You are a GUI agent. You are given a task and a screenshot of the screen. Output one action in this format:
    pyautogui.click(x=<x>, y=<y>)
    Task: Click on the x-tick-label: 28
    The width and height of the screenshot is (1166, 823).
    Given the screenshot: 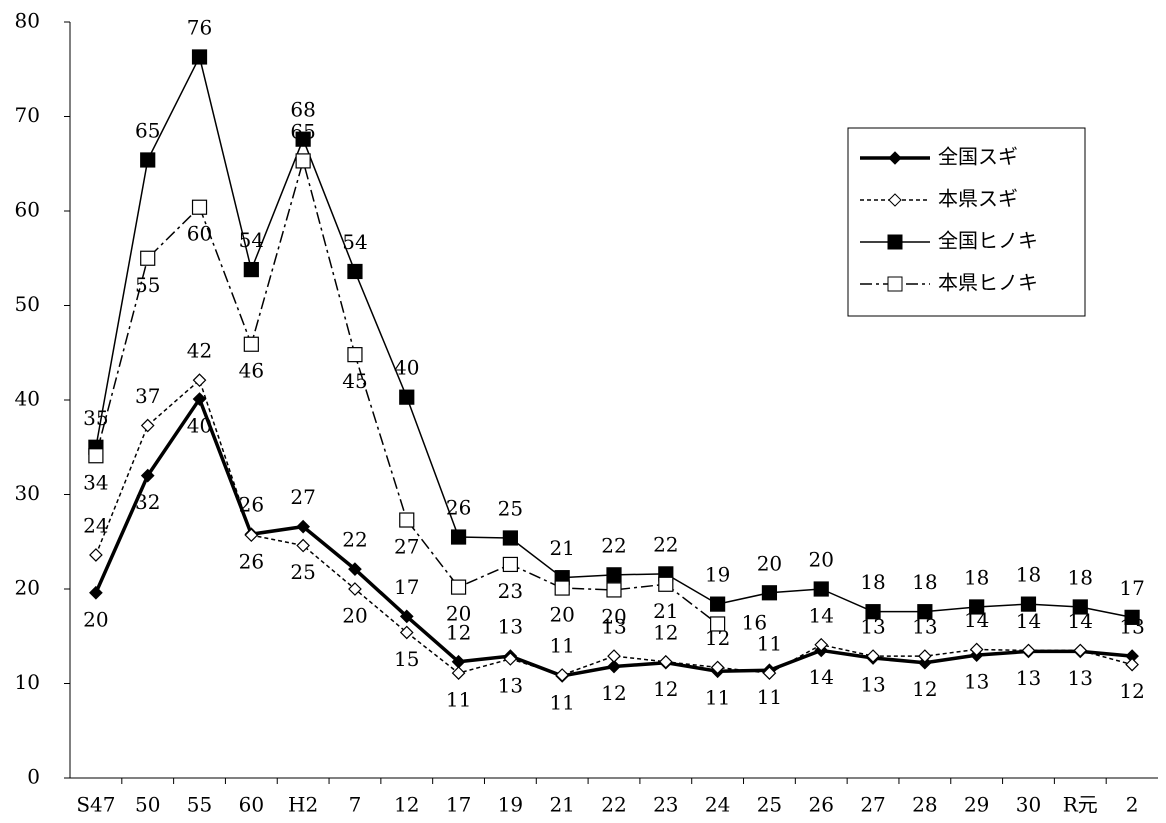 What is the action you would take?
    pyautogui.click(x=924, y=805)
    